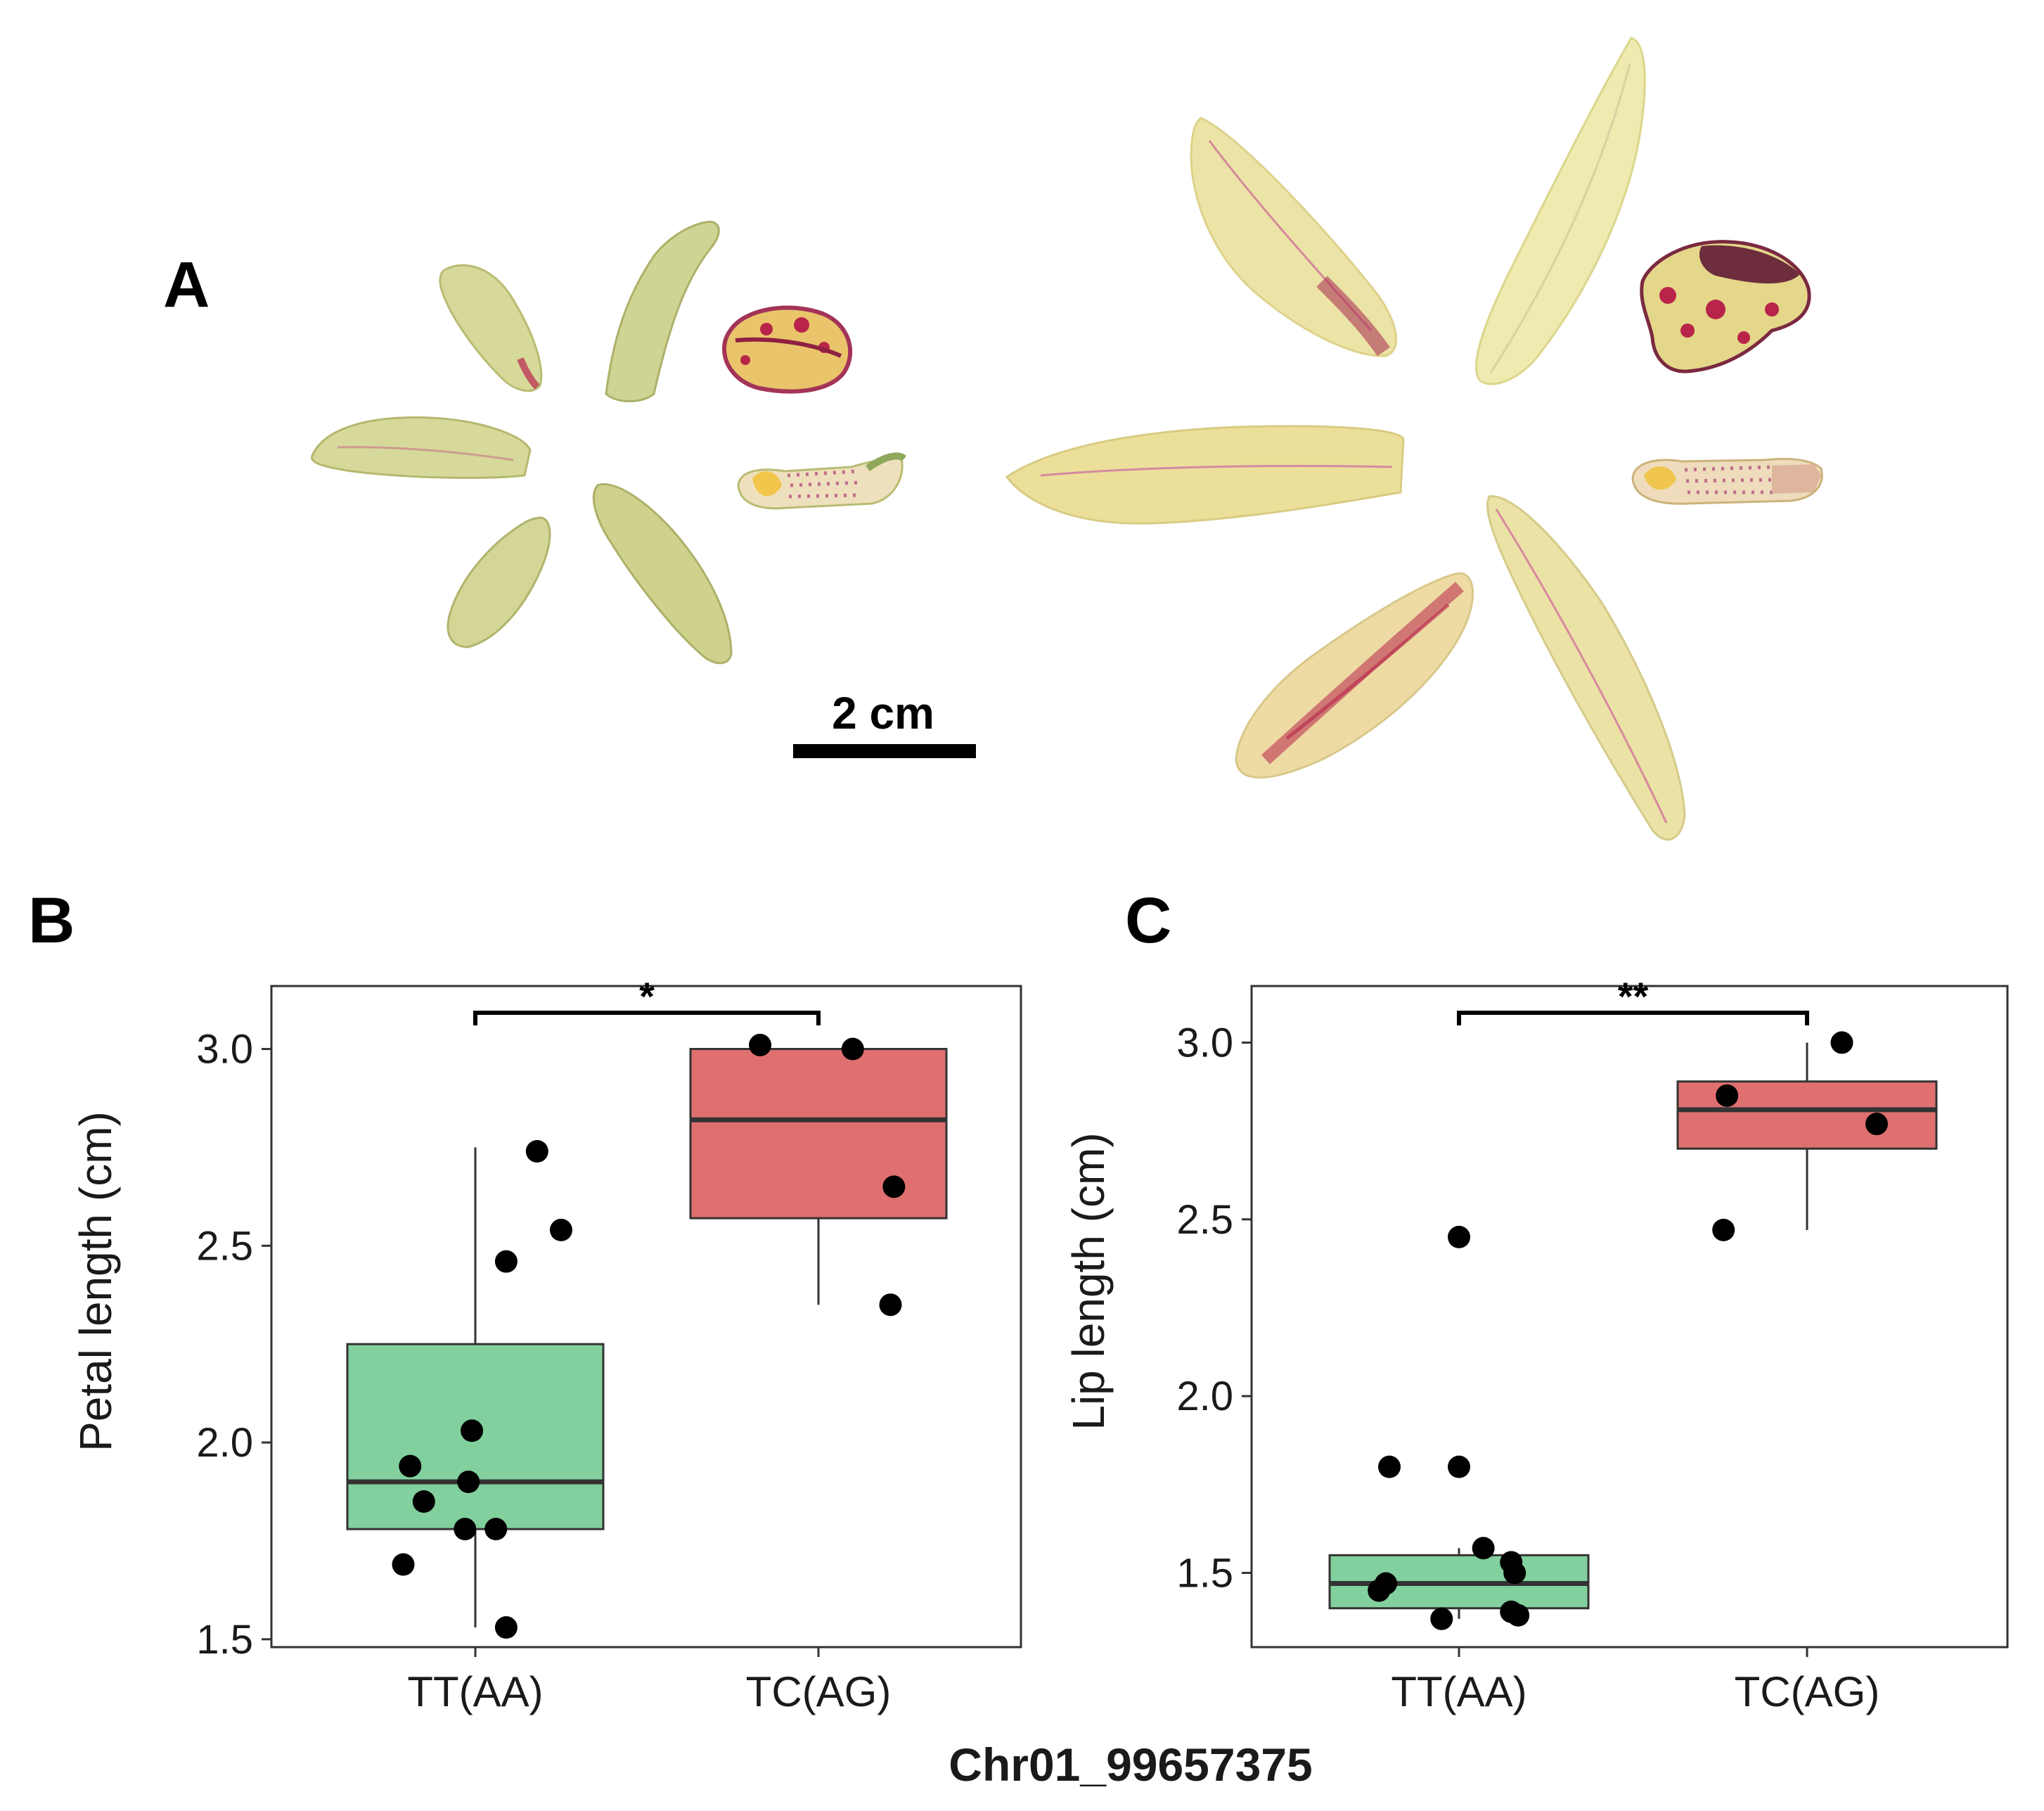  Describe the element at coordinates (662, 311) in the screenshot. I see `small-petal-upper-right` at that location.